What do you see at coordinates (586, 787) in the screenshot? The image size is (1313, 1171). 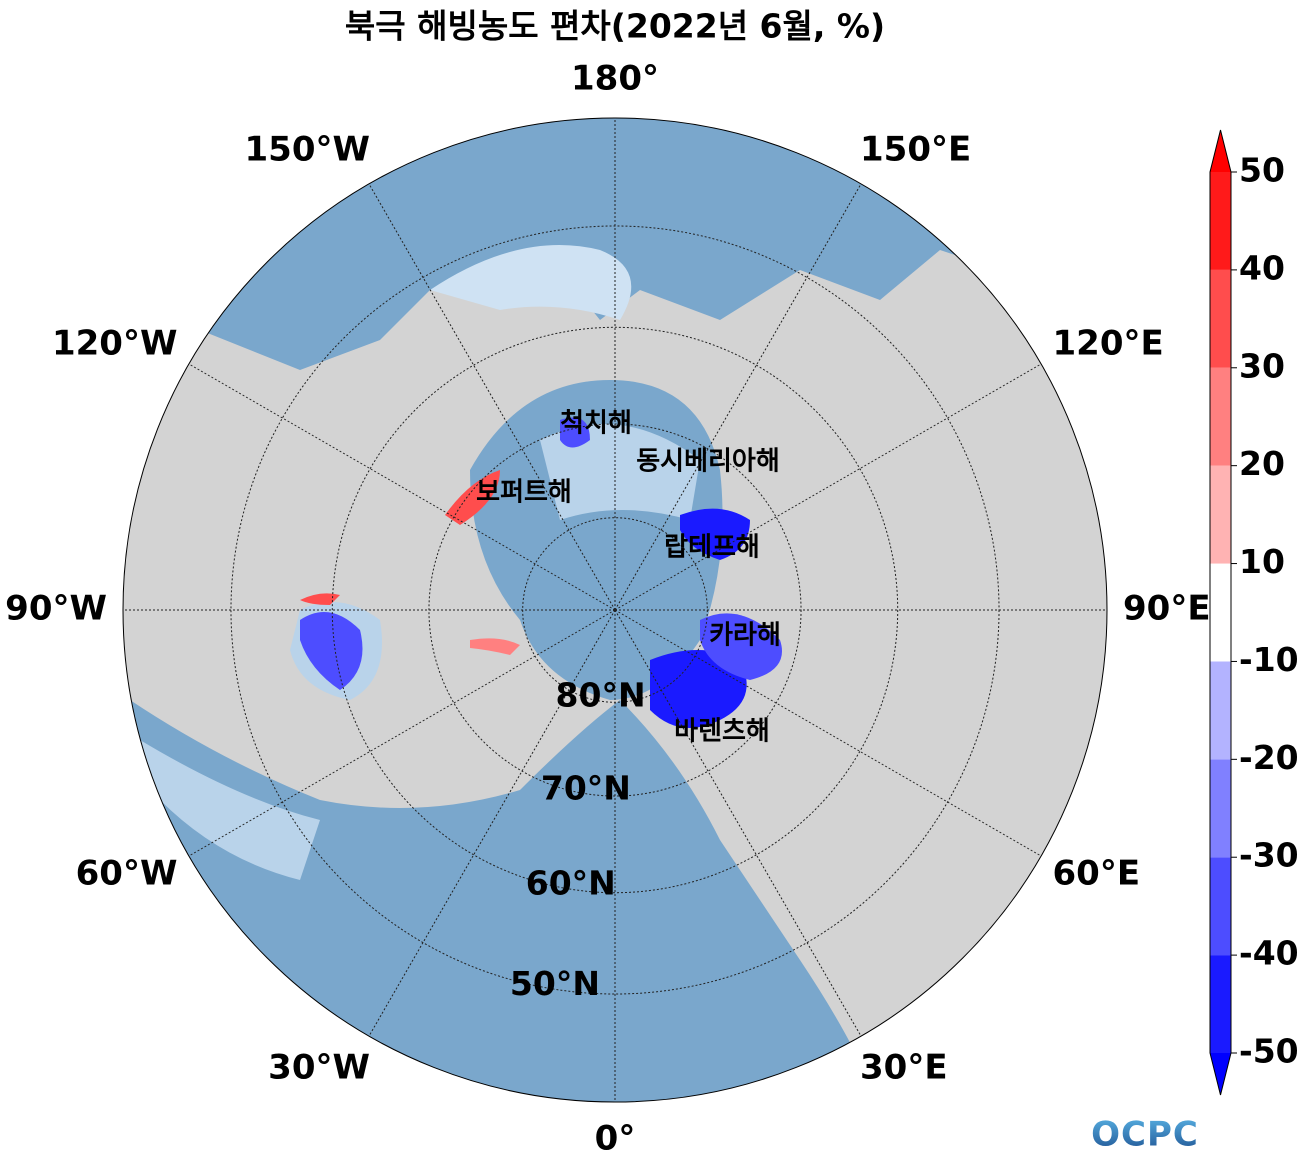 I see `latitude-label: 70°N` at bounding box center [586, 787].